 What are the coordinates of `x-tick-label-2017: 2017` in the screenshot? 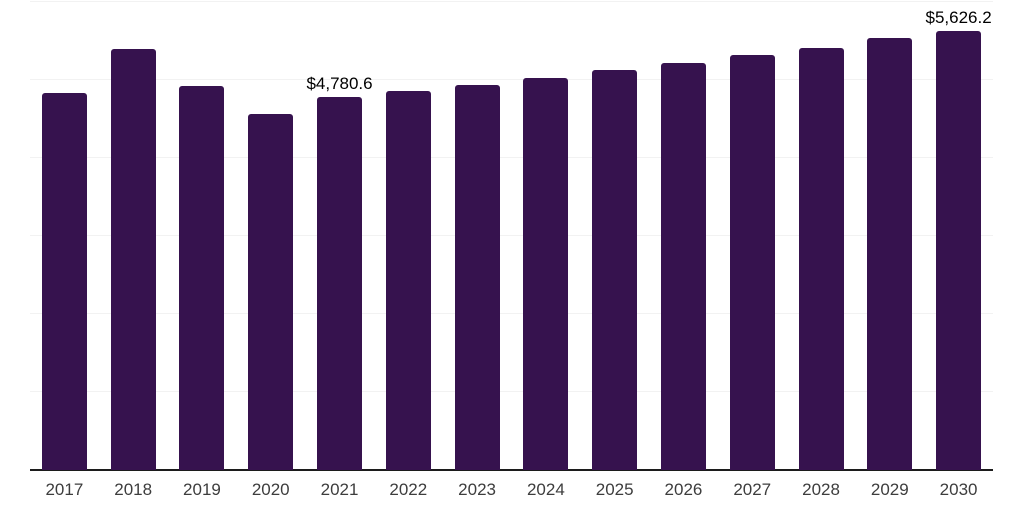 It's located at (64, 489).